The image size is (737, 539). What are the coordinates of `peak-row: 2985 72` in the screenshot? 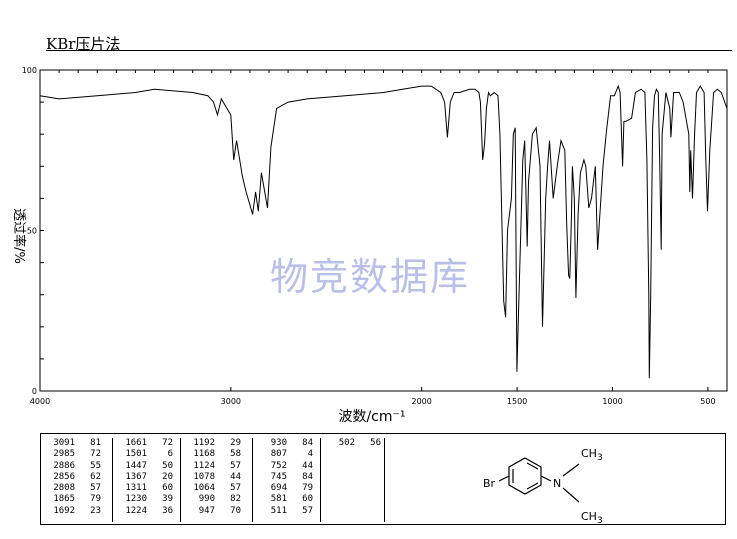 It's located at (78, 454).